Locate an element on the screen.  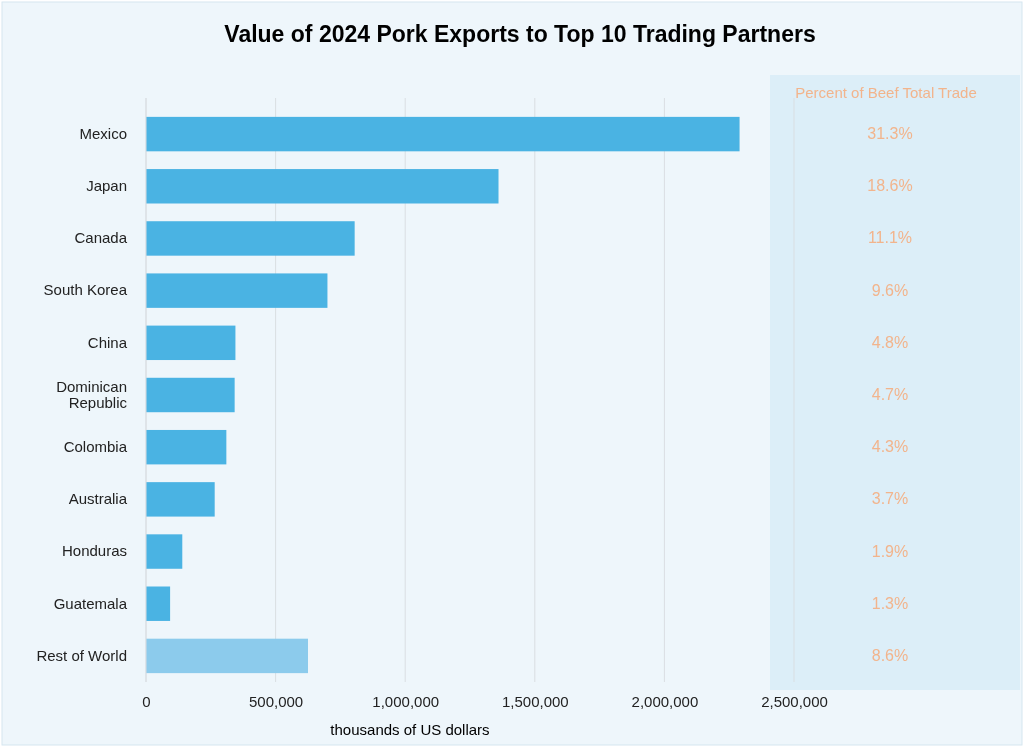
y-tick-label: South Korea is located at coordinates (85, 290).